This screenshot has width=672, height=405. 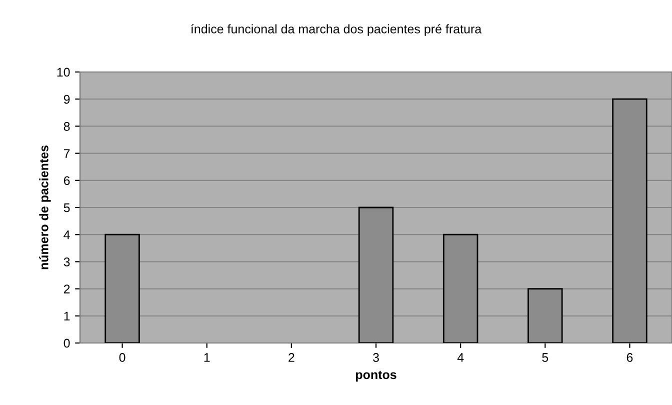 What do you see at coordinates (291, 357) in the screenshot?
I see `x-tick-label: 2` at bounding box center [291, 357].